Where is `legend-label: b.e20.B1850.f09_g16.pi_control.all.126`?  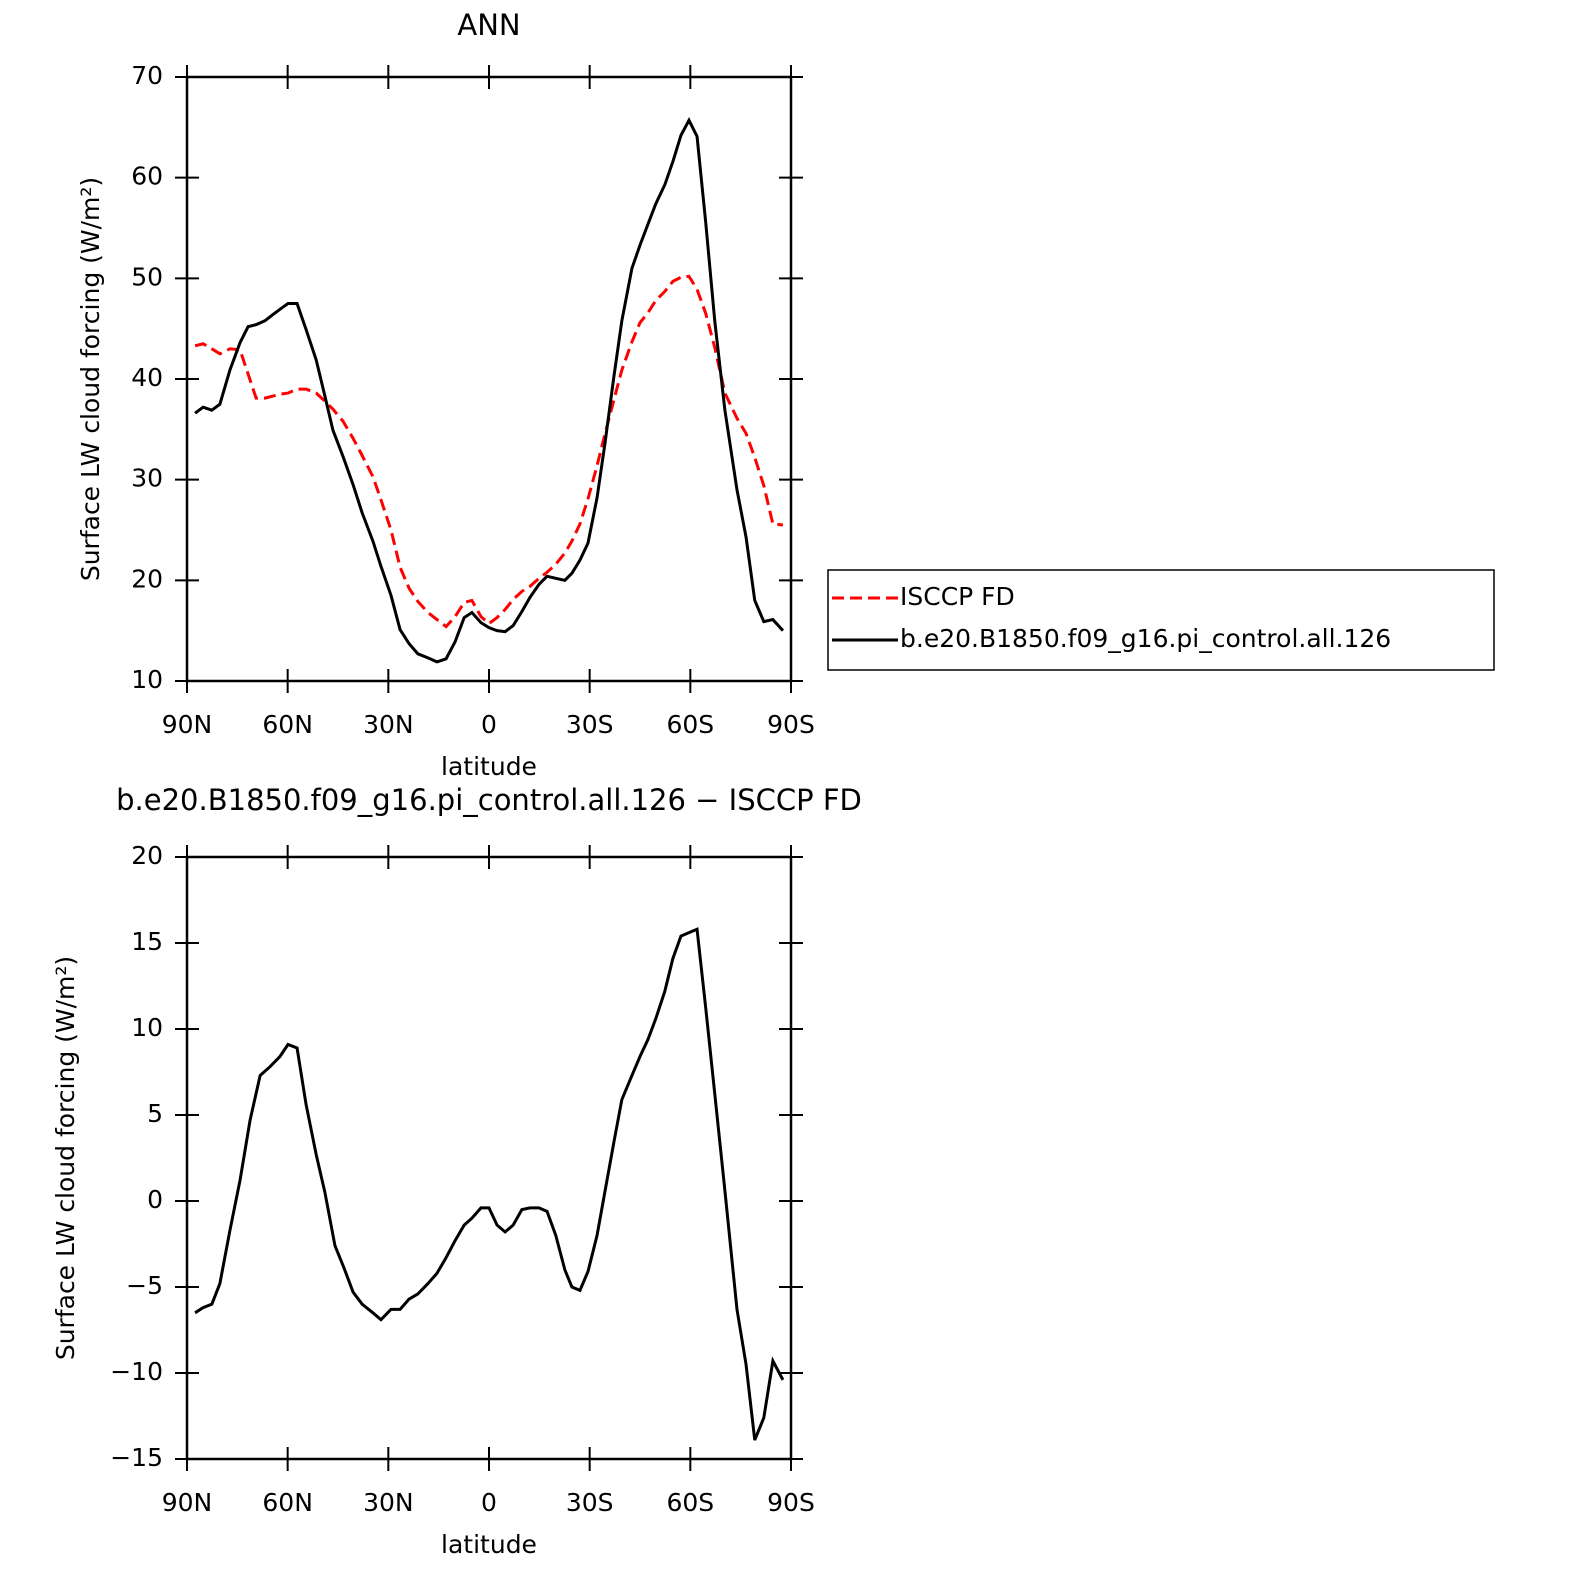 legend-label: b.e20.B1850.f09_g16.pi_control.all.126 is located at coordinates (1145, 638).